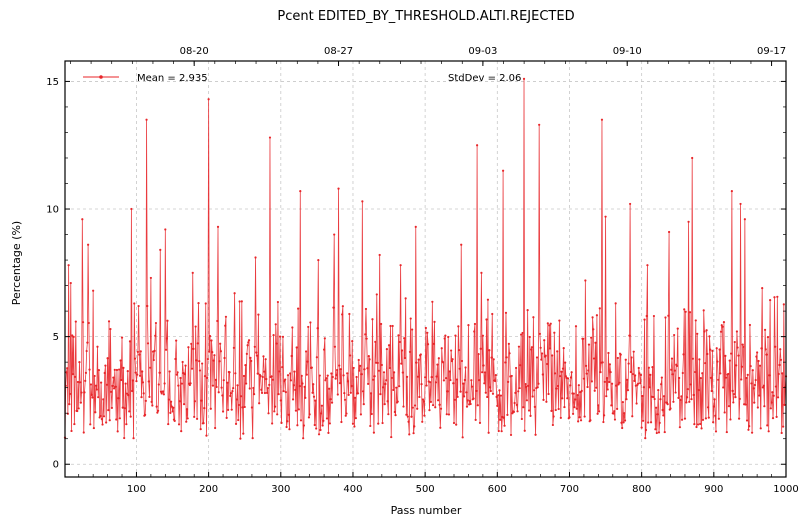 This screenshot has width=800, height=517. What do you see at coordinates (136, 489) in the screenshot?
I see `x-tick-label: 100` at bounding box center [136, 489].